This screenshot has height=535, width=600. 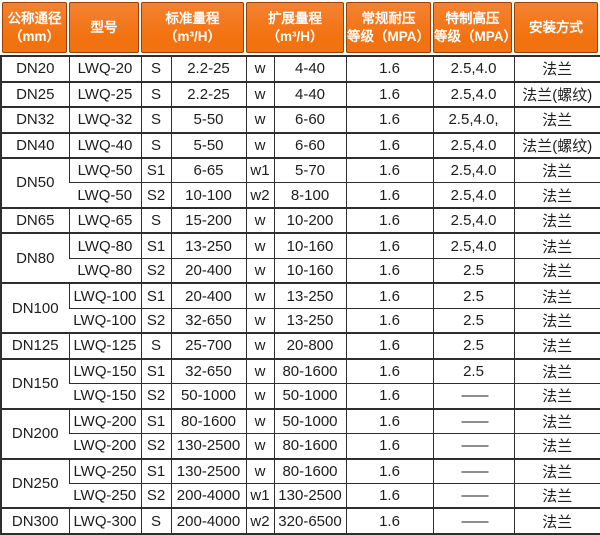 What do you see at coordinates (35, 433) in the screenshot?
I see `cell-nominal-diameter: DN200` at bounding box center [35, 433].